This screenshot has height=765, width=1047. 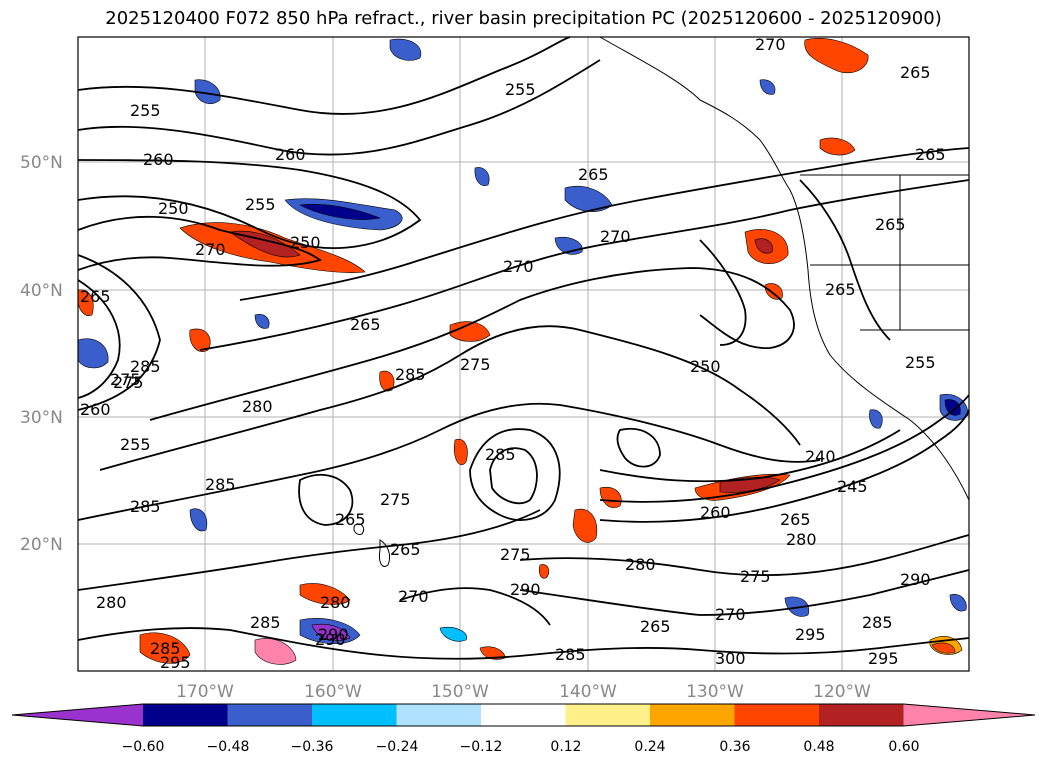 What do you see at coordinates (333, 692) in the screenshot?
I see `lon-label-160w: 160°W` at bounding box center [333, 692].